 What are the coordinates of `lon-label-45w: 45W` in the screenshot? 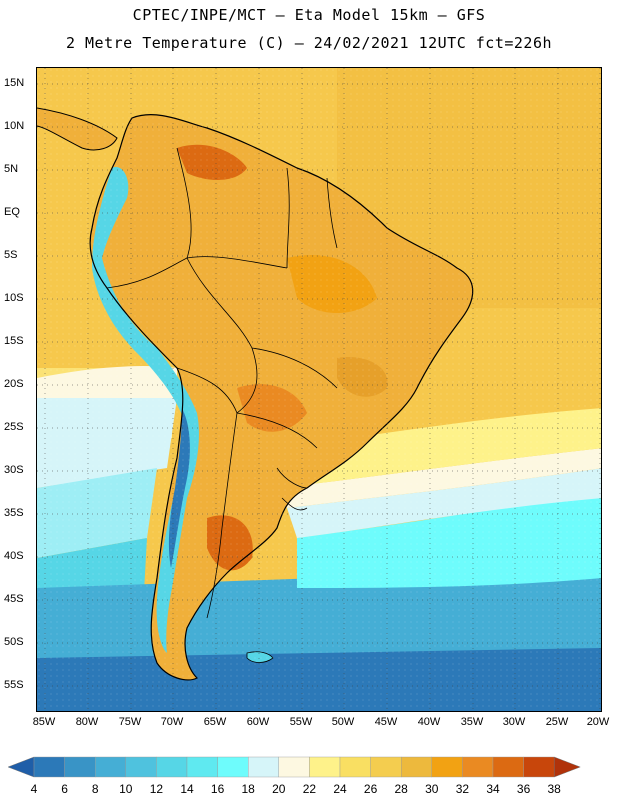 It's located at (386, 722).